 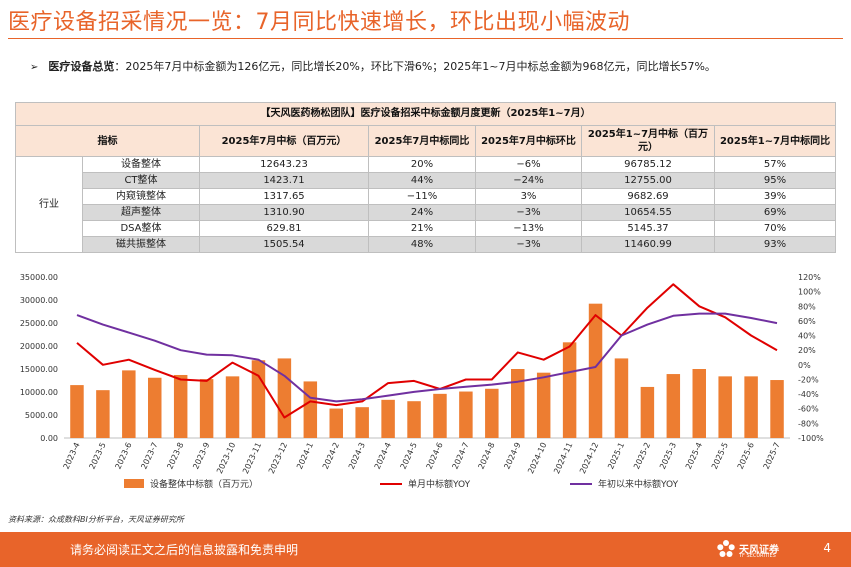 I want to click on legend-monthly-yoy-label: 单月中标额YOY, so click(x=439, y=484).